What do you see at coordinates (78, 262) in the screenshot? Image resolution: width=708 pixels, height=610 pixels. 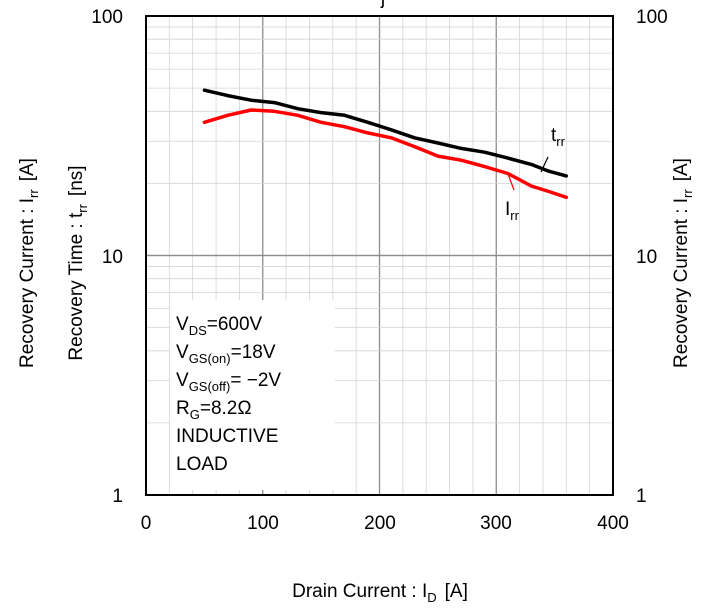 I see `y-axis-label-left-time: Recovery Time : trr[ns]` at bounding box center [78, 262].